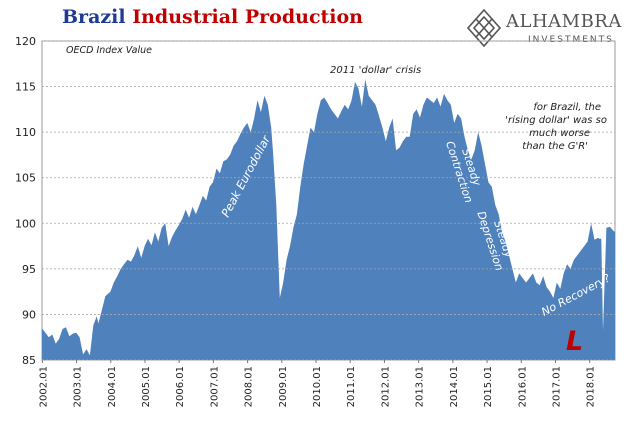 This screenshot has width=641, height=421. I want to click on x-tick-label: 2003.01, so click(78, 386).